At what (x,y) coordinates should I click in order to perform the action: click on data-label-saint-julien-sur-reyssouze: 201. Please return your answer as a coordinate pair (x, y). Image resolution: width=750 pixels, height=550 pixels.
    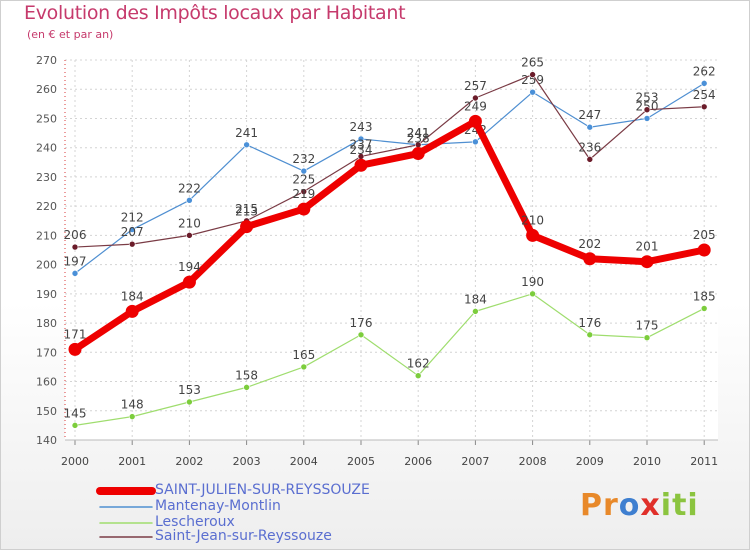
    Looking at the image, I should click on (647, 247).